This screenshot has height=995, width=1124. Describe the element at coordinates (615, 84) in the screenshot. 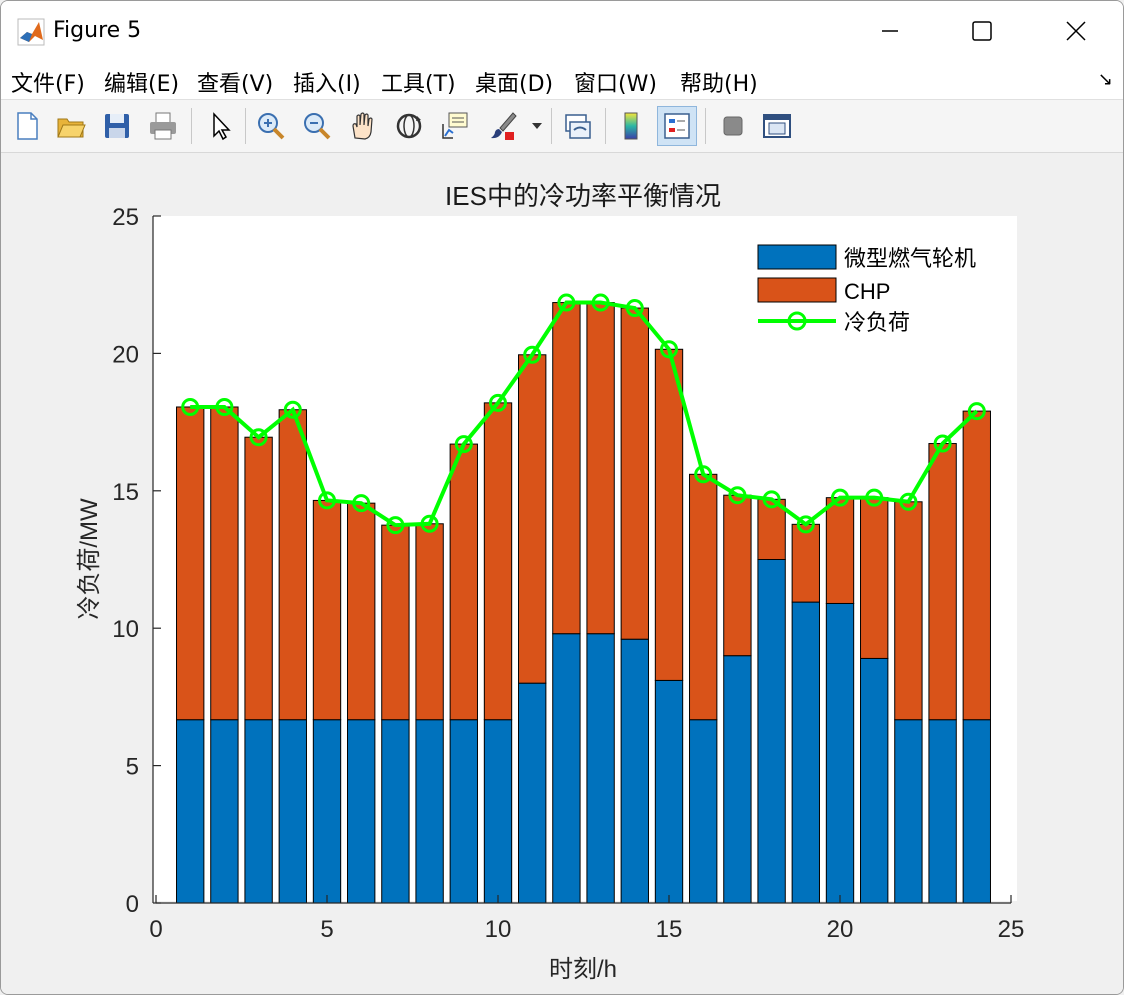

I see `menu-window: 窗口(W)` at that location.